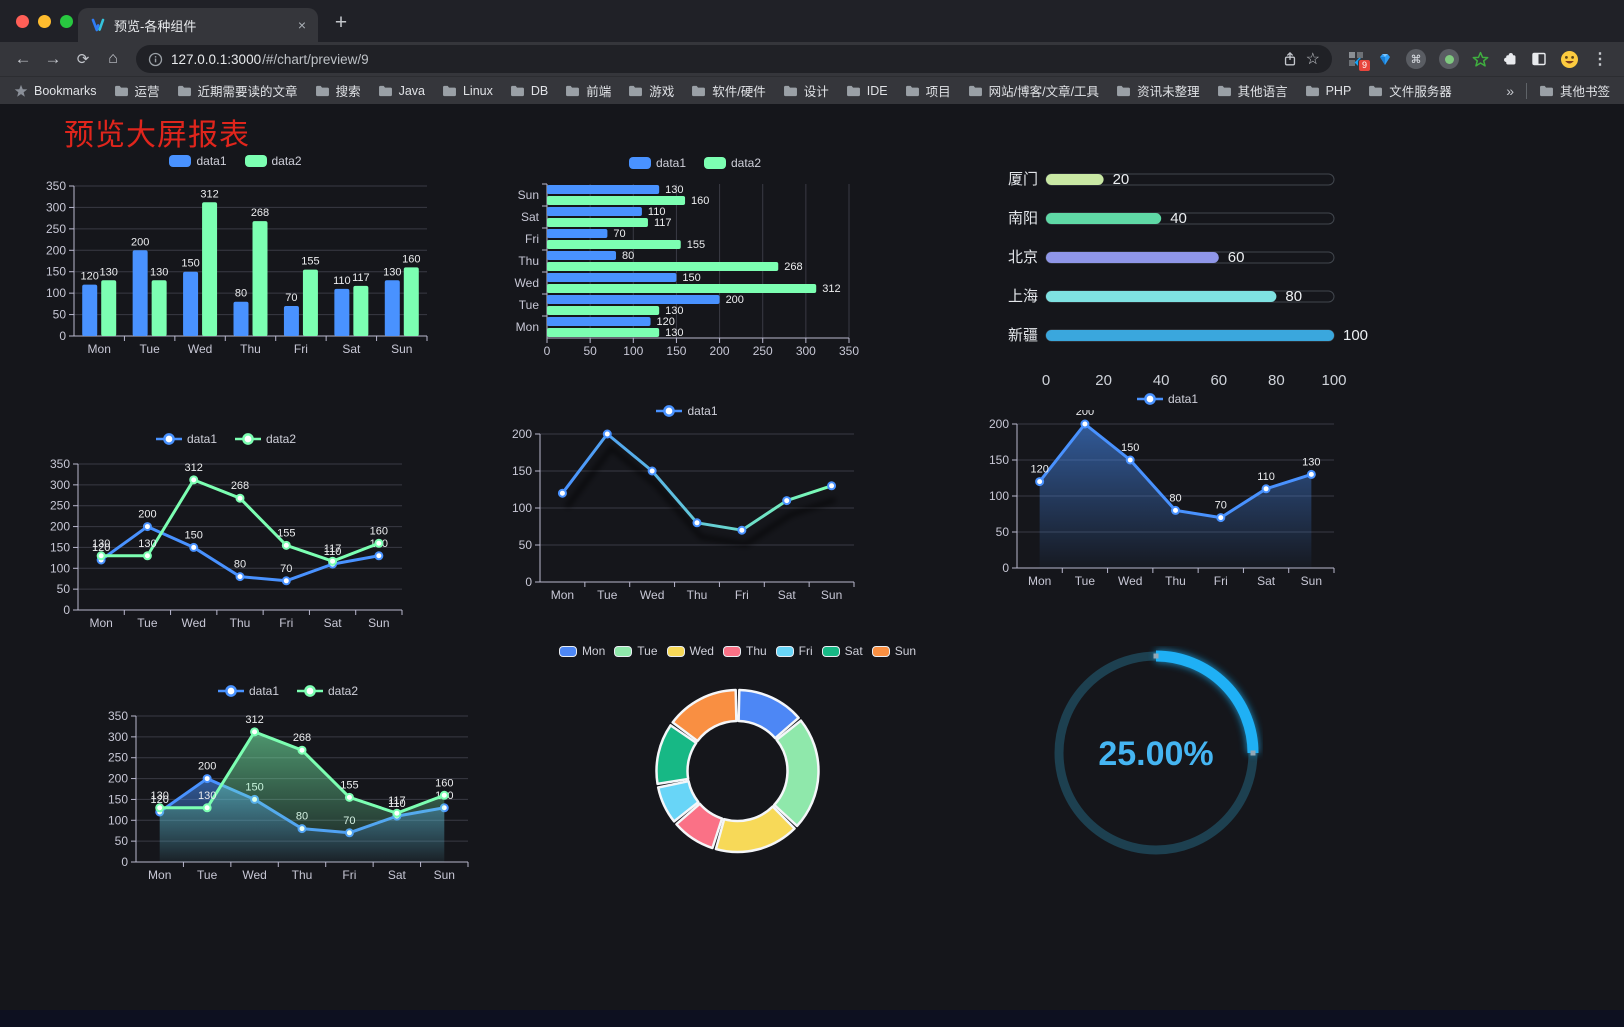 This screenshot has width=1624, height=1027. I want to click on bookmark-folder-item: DB, so click(529, 91).